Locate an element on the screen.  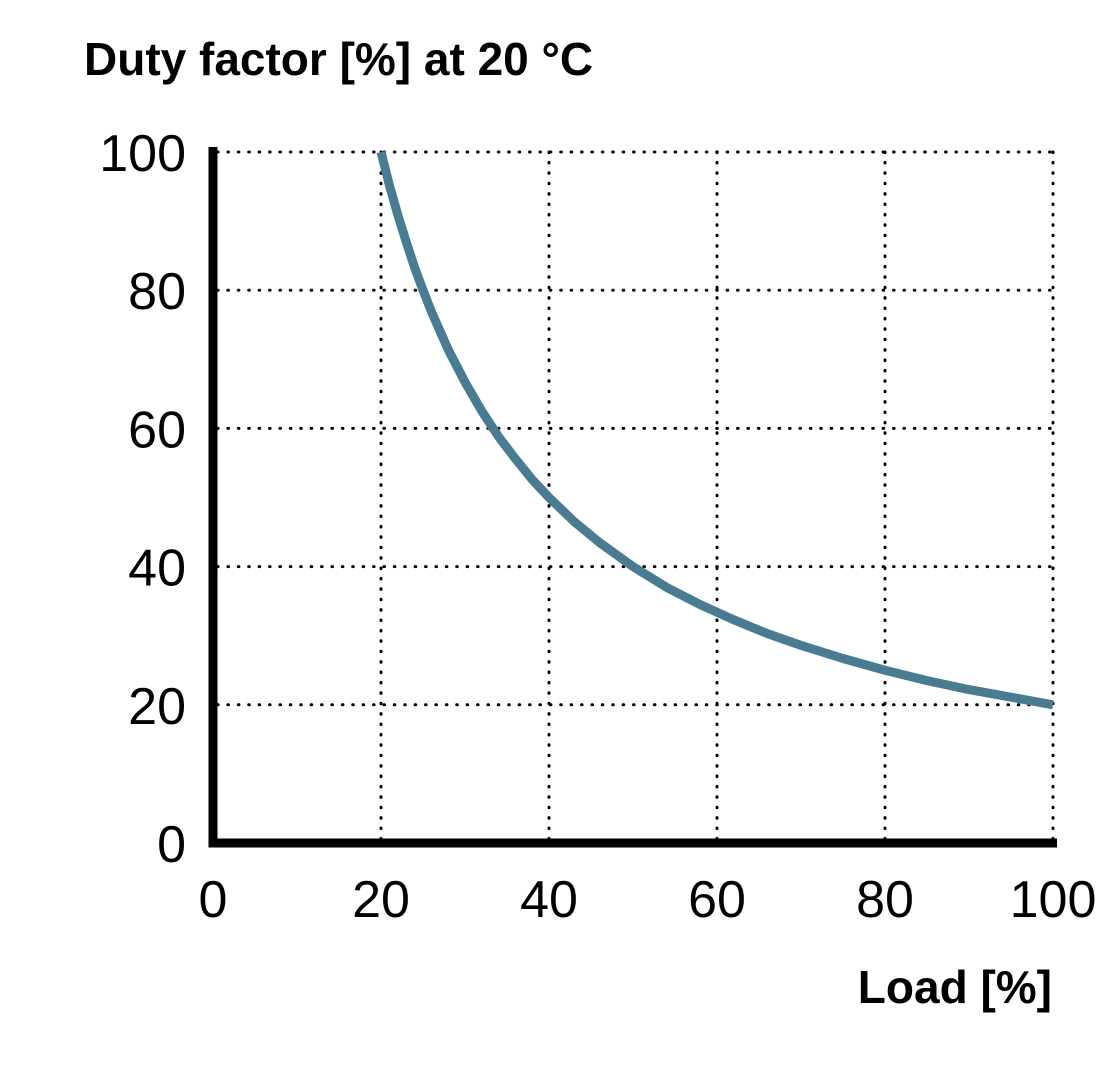
y-tick-label: 100 is located at coordinates (142, 154).